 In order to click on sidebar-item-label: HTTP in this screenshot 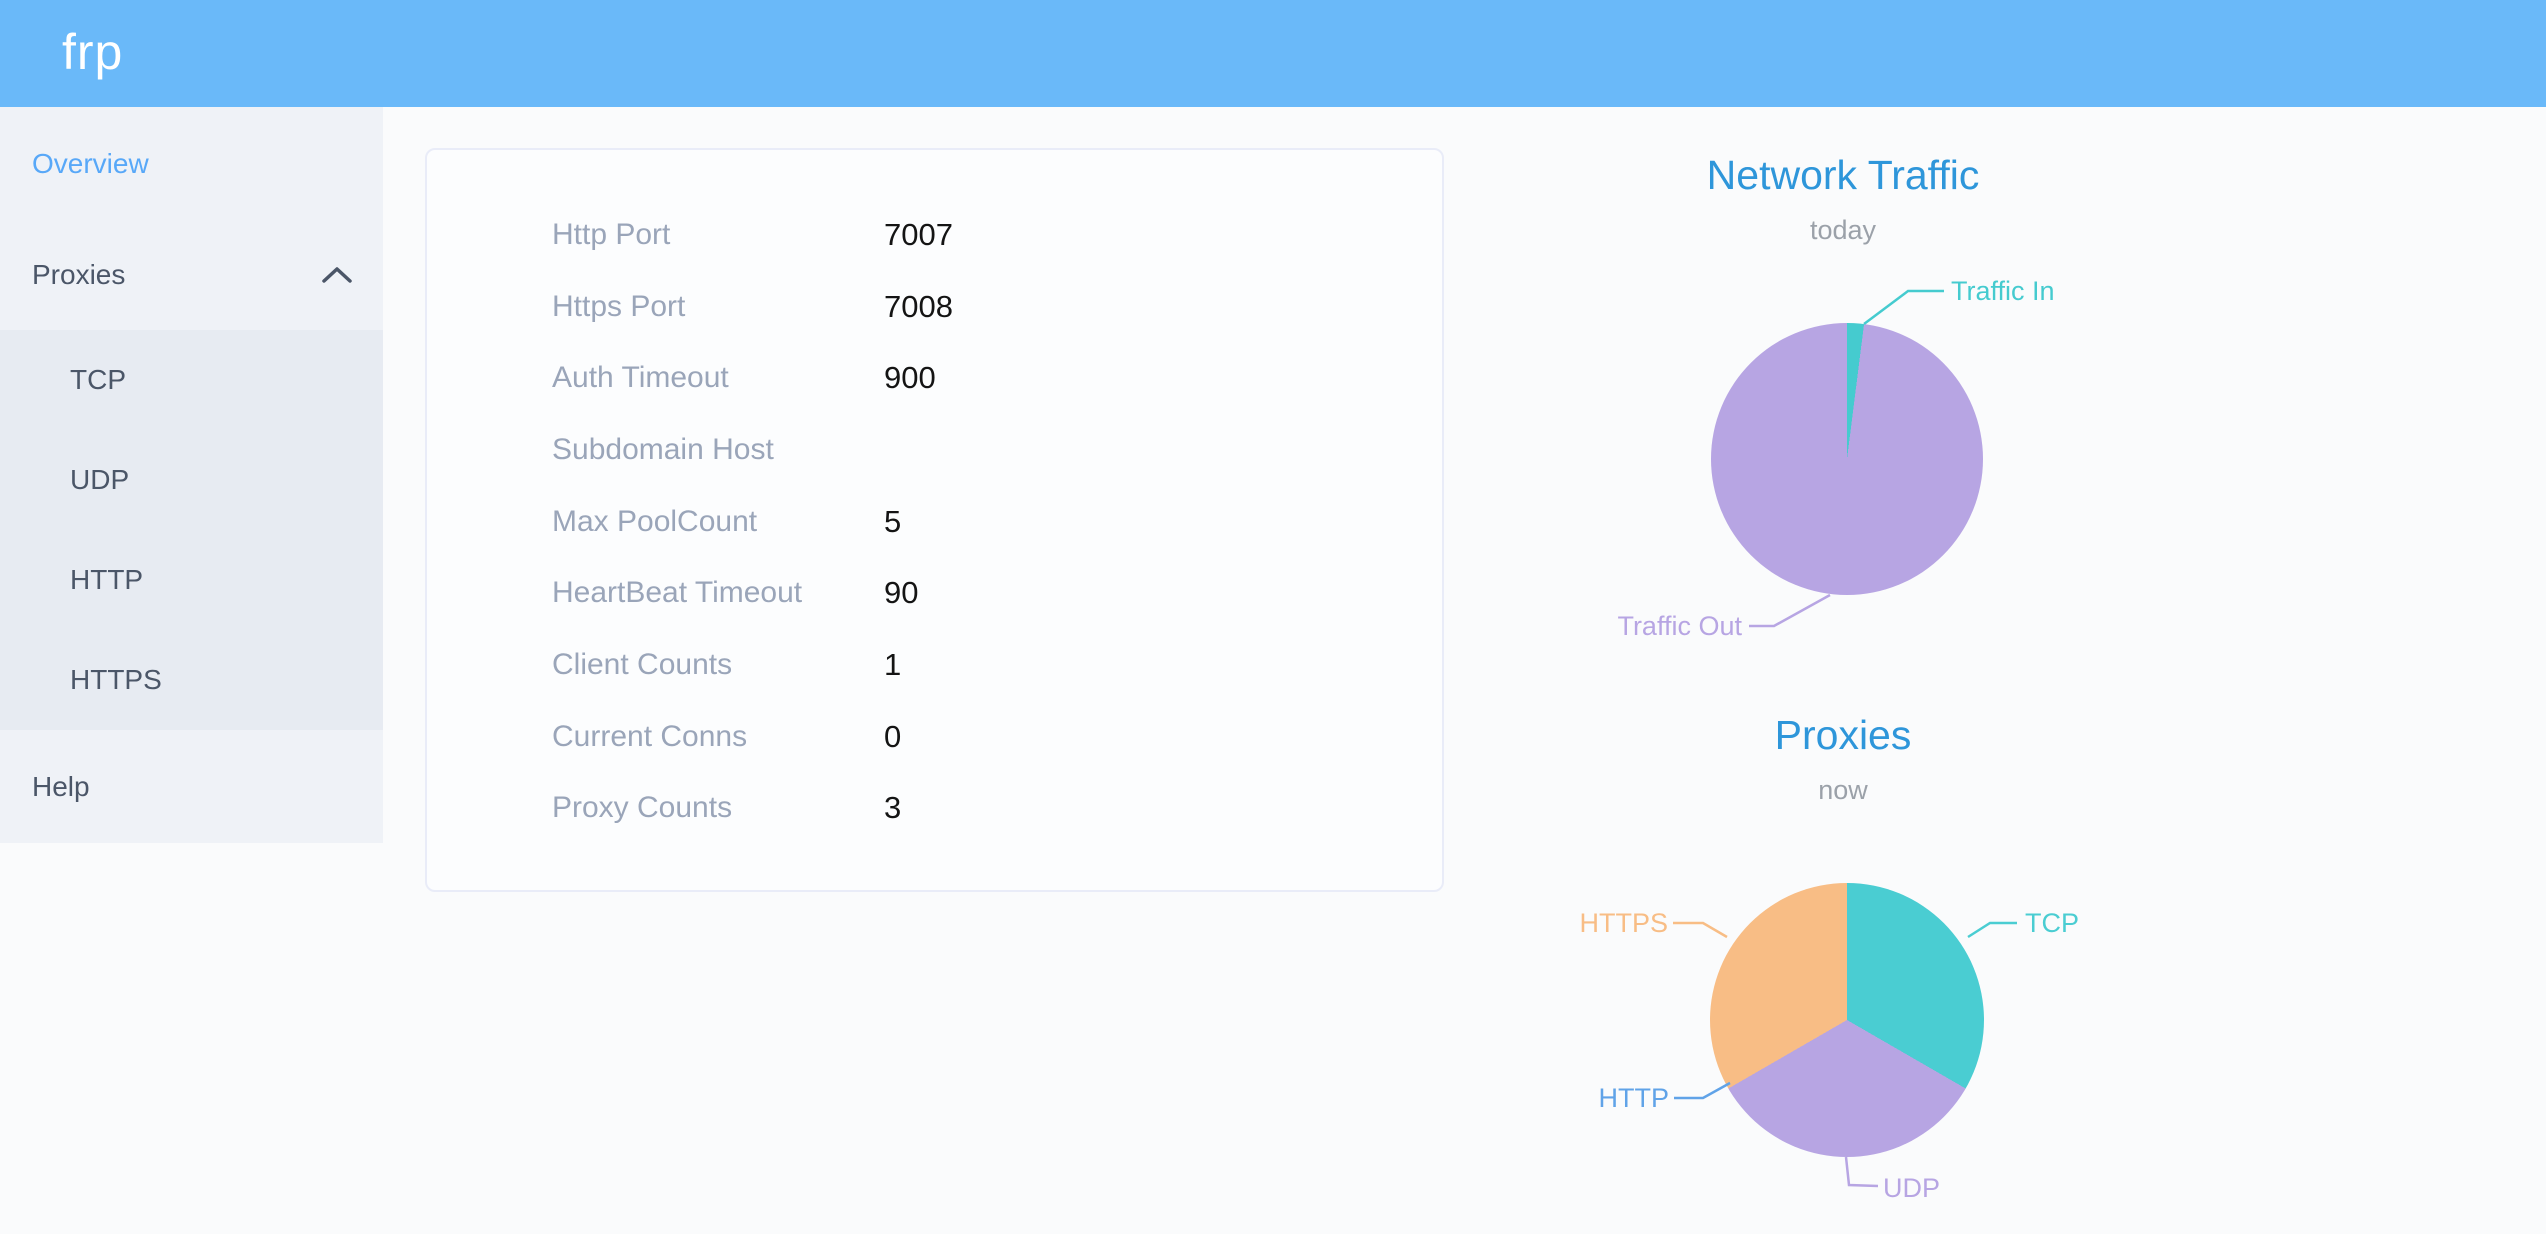, I will do `click(107, 579)`.